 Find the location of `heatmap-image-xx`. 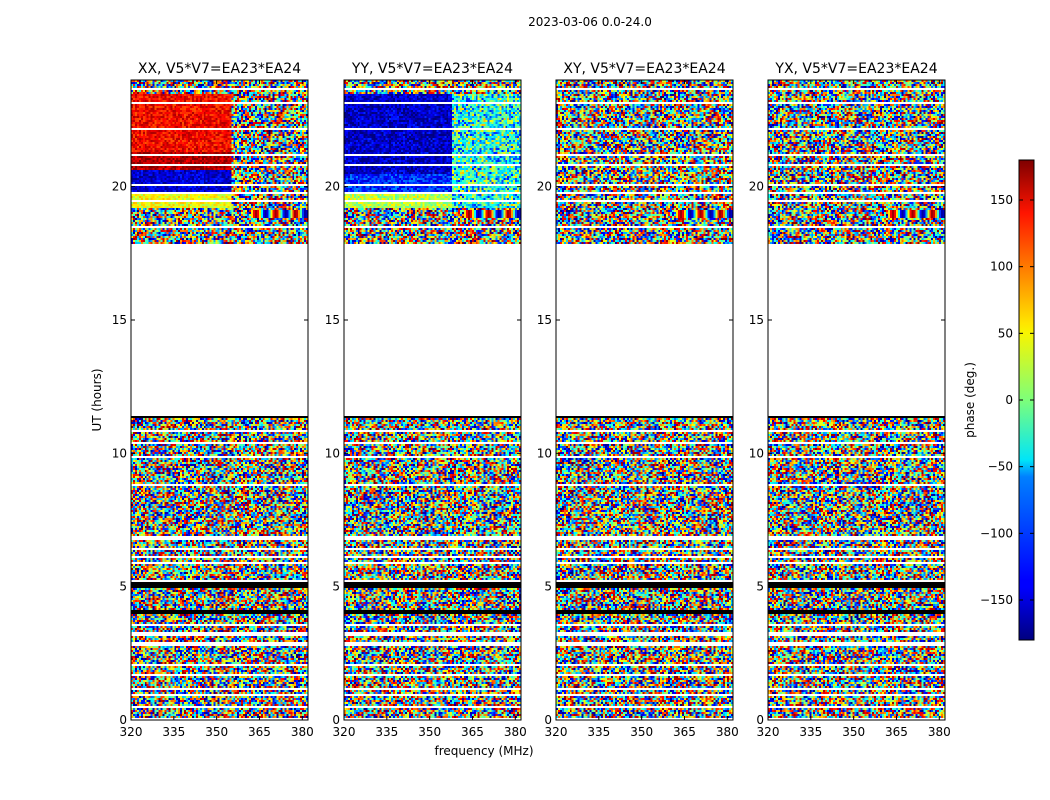

heatmap-image-xx is located at coordinates (219, 400).